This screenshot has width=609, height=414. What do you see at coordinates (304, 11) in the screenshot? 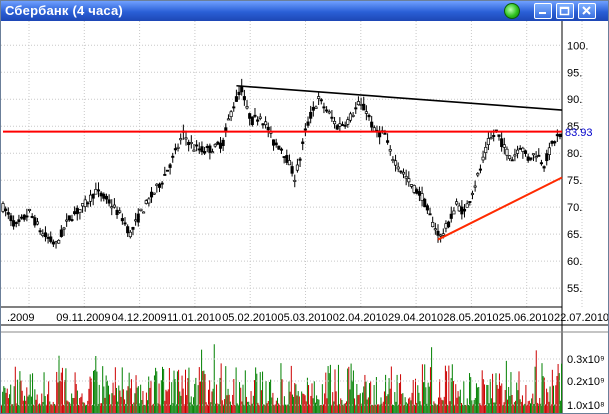
I see `title-bar: Сбербанк (4 часа)` at bounding box center [304, 11].